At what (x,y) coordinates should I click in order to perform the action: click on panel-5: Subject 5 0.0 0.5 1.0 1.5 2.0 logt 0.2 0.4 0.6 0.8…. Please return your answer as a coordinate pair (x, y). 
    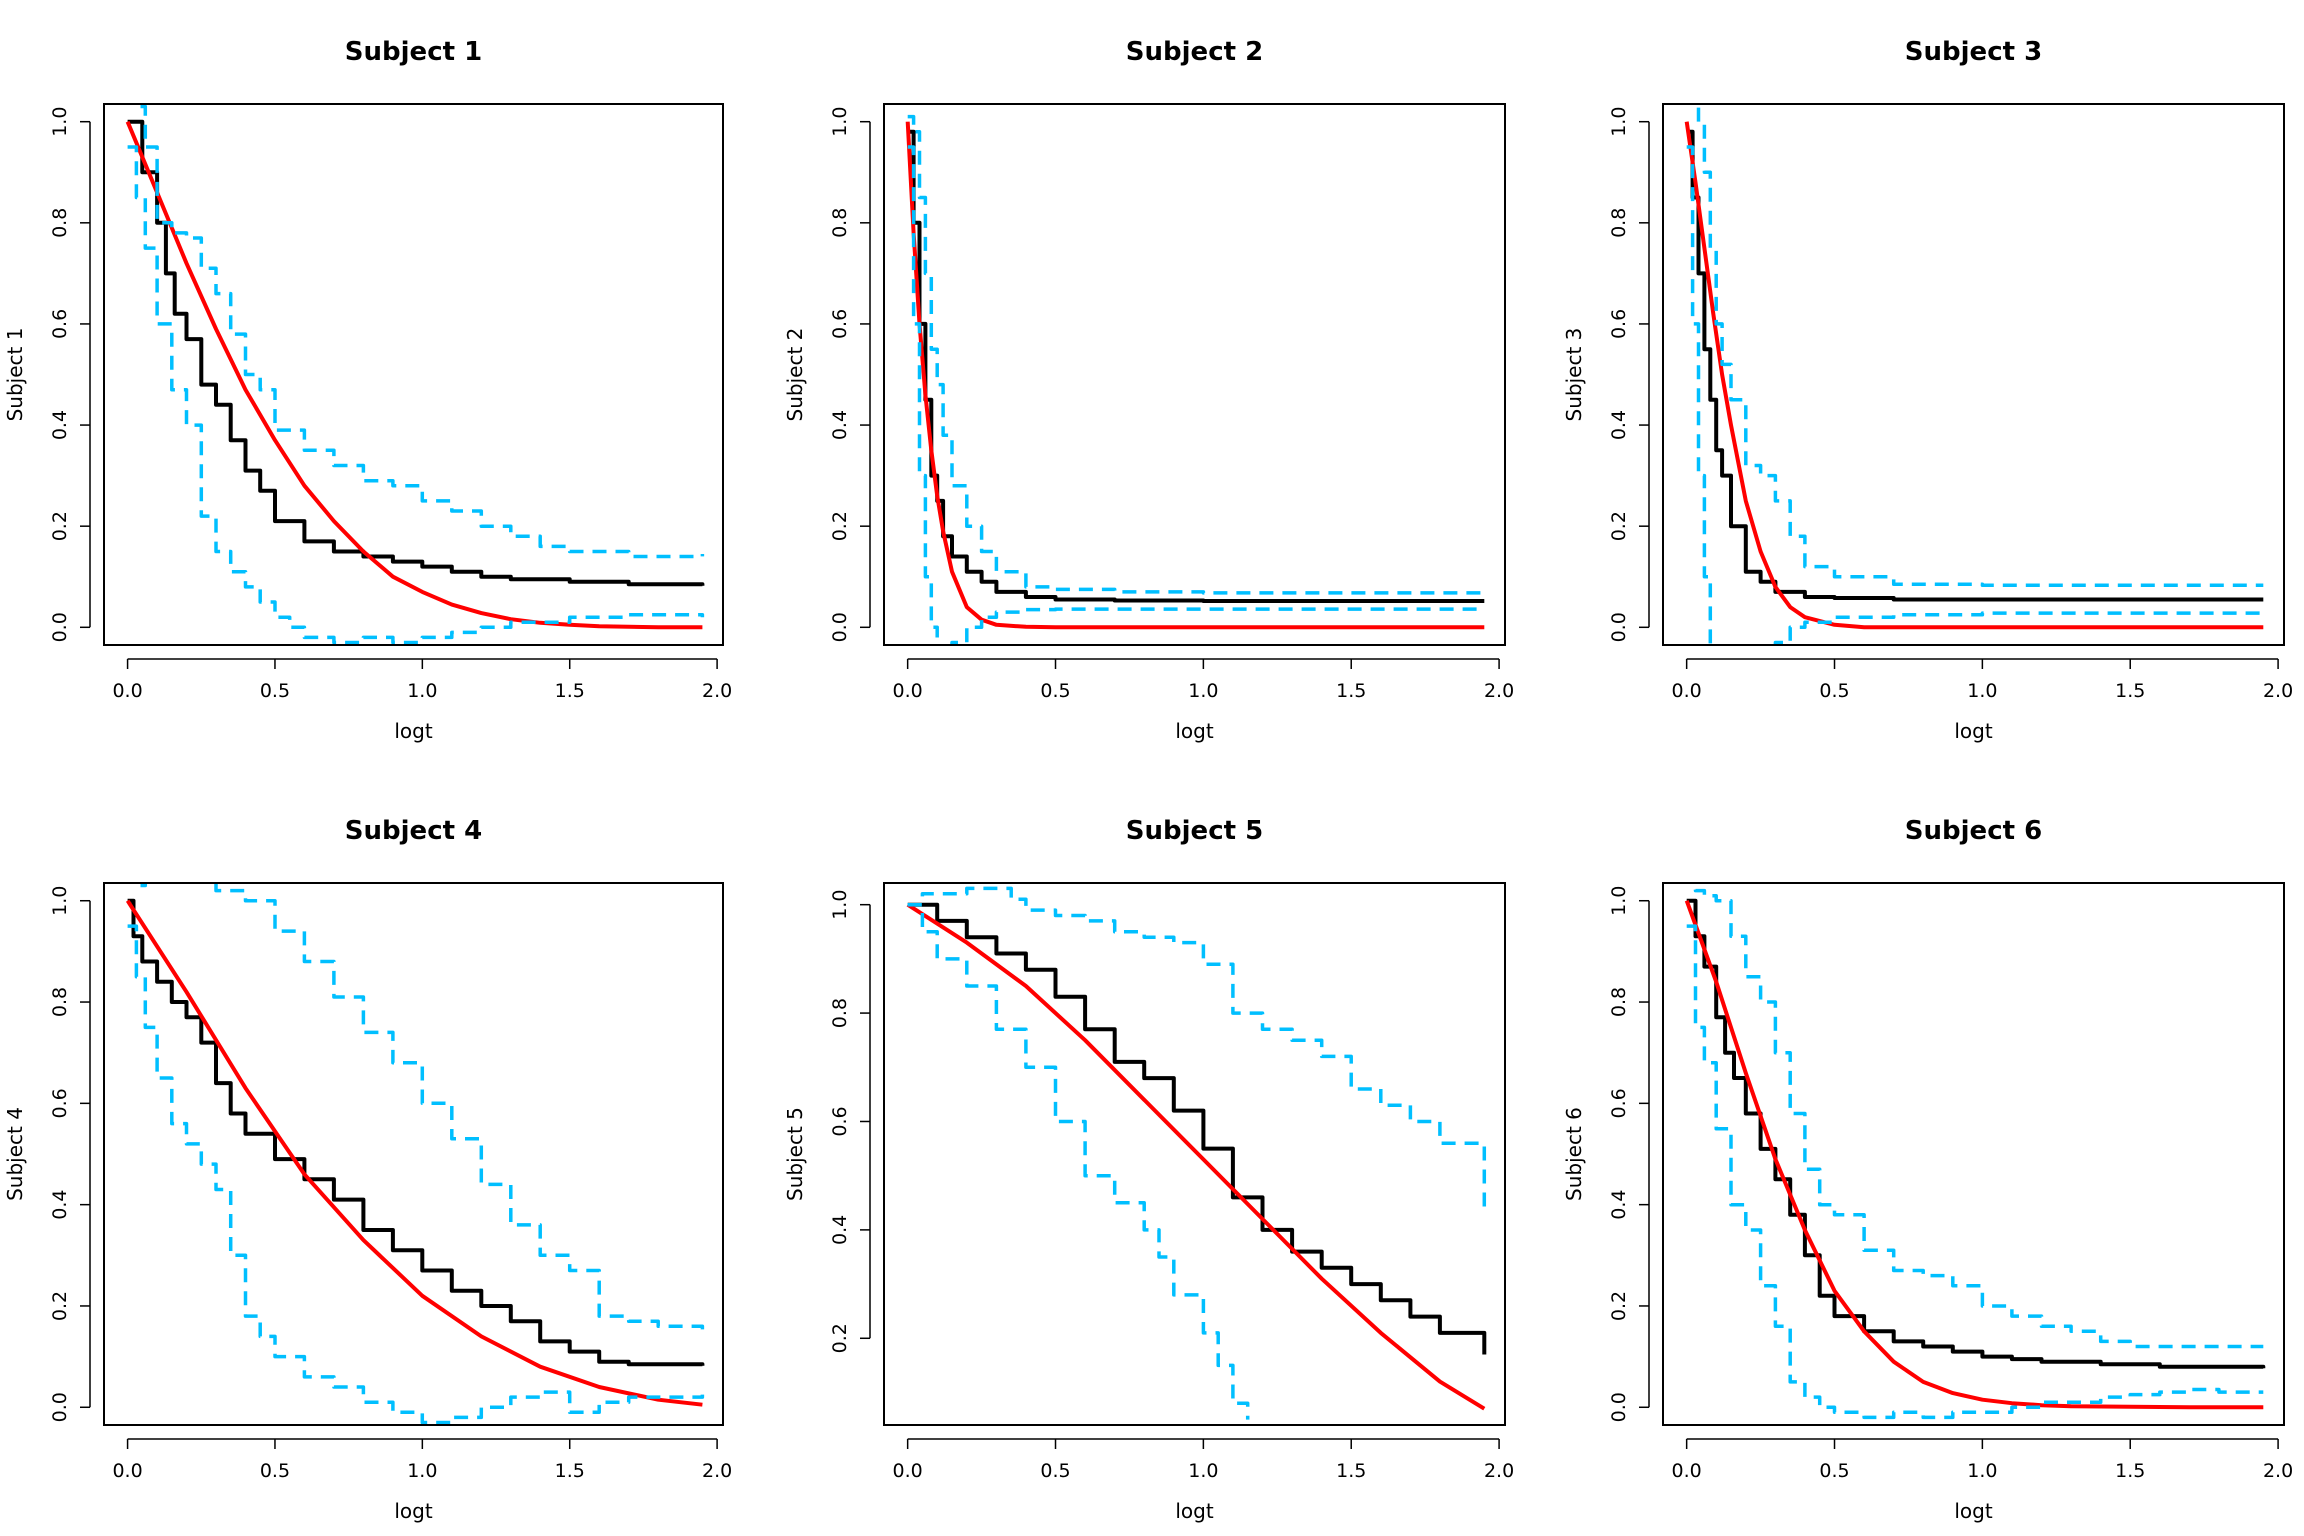
    Looking at the image, I should click on (1148, 1169).